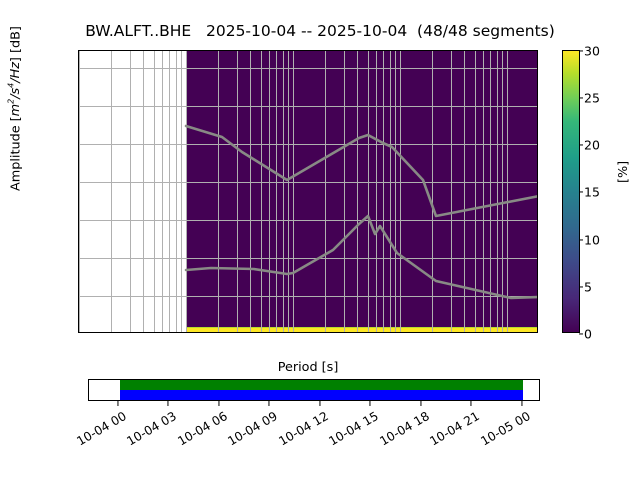 Image resolution: width=640 pixels, height=480 pixels. I want to click on colorbar-tick-label: 30, so click(592, 51).